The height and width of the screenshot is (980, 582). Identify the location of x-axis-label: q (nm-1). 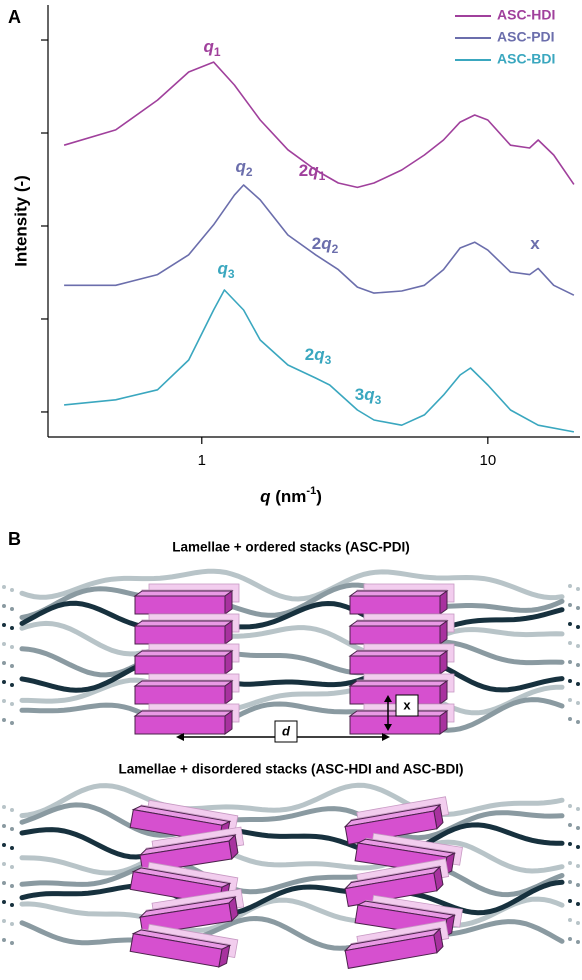
(291, 496).